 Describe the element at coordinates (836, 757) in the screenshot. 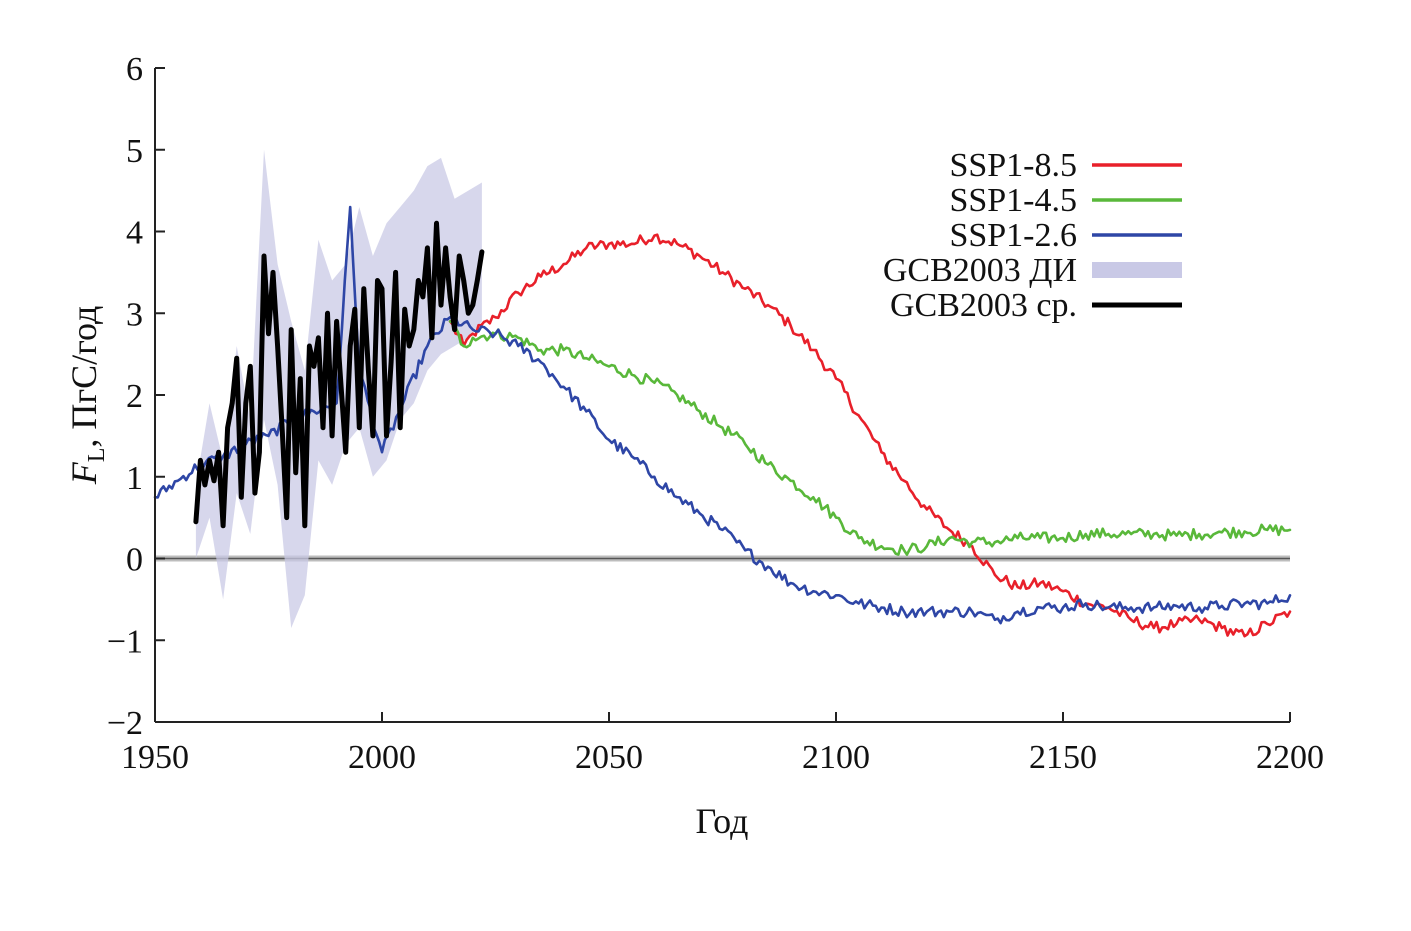

I see `x-tick-label: 2100` at that location.